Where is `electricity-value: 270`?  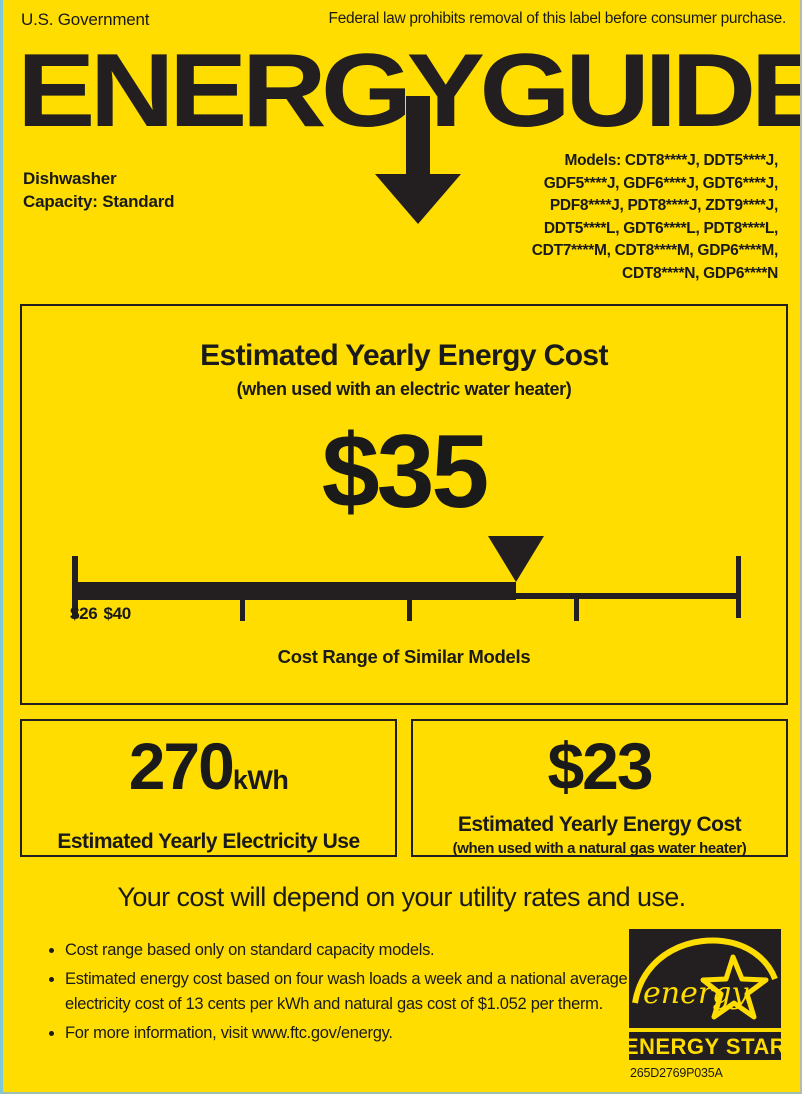 electricity-value: 270 is located at coordinates (181, 766).